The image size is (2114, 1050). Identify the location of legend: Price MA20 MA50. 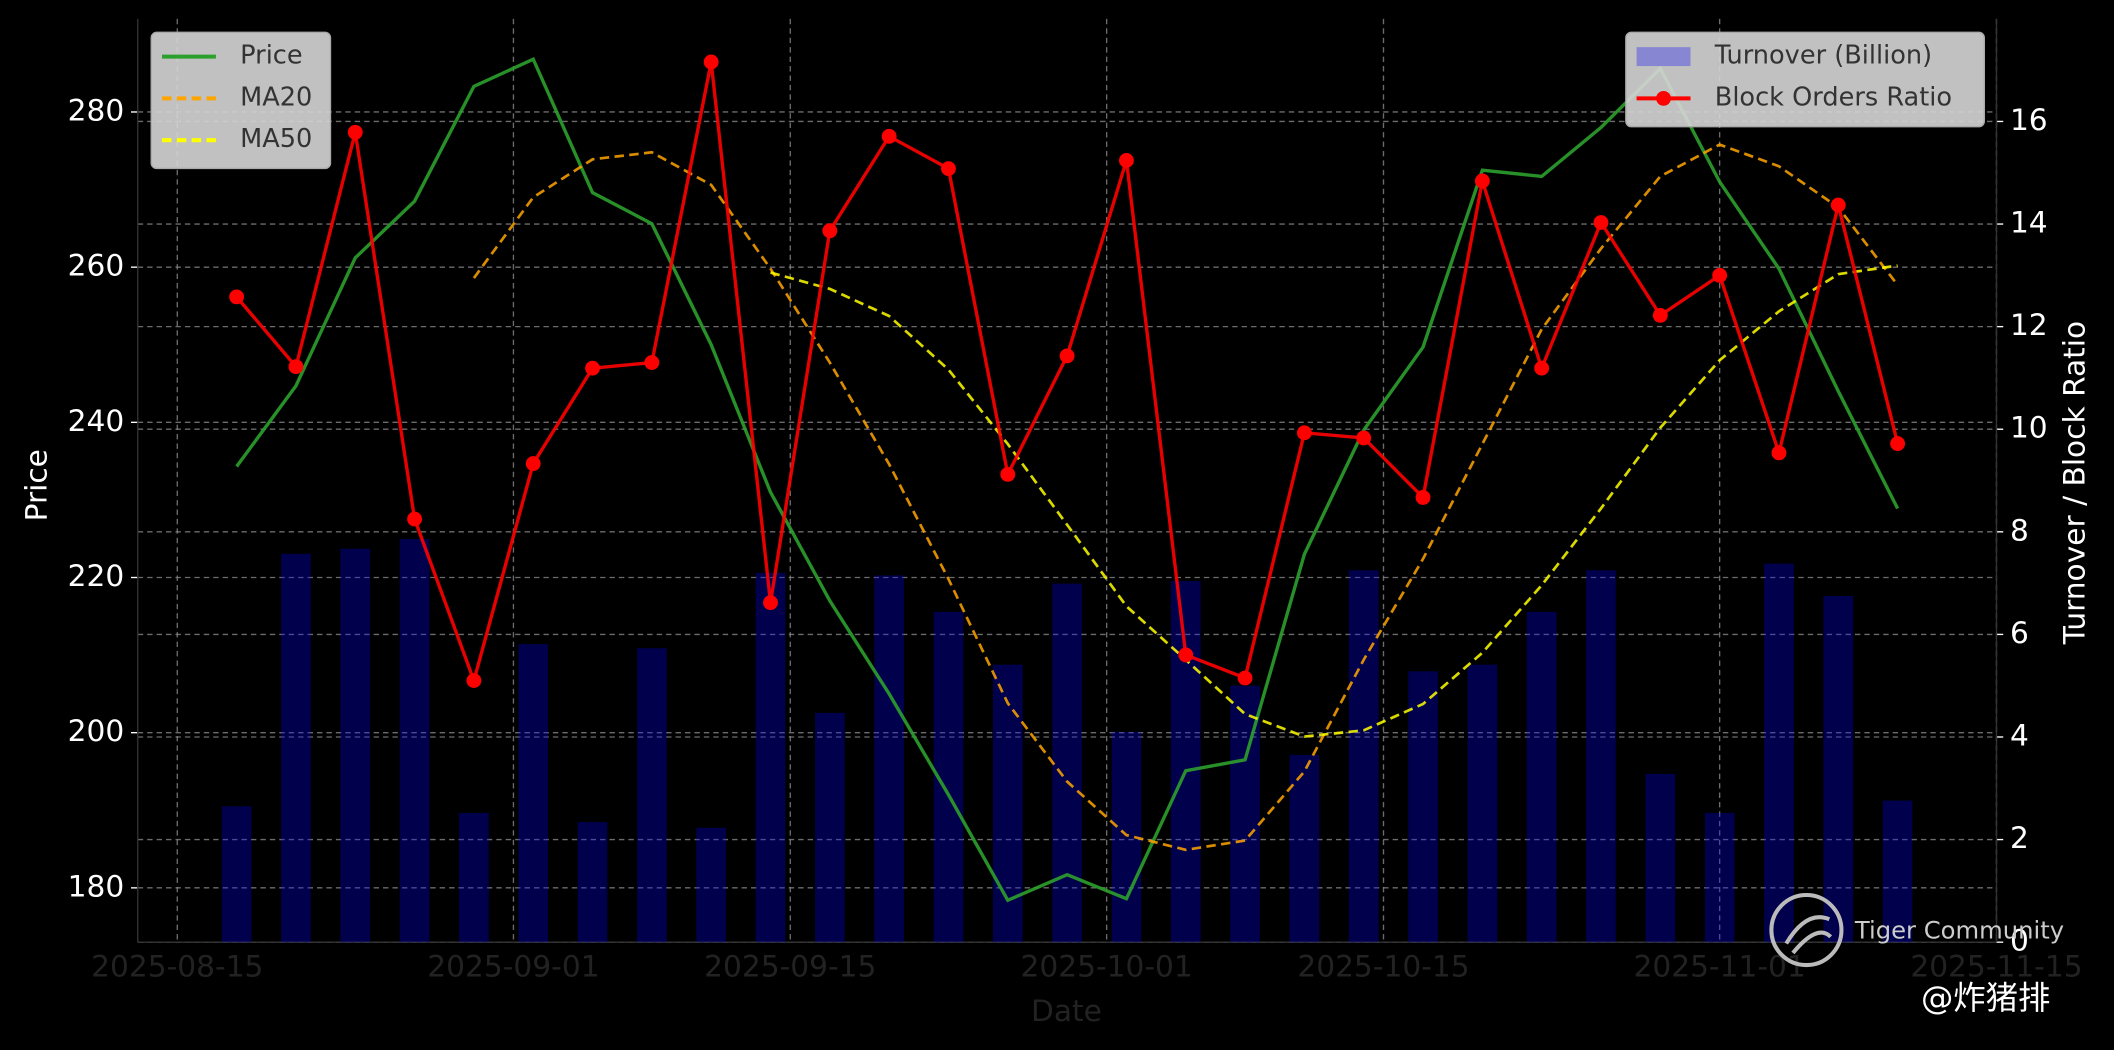
(241, 100).